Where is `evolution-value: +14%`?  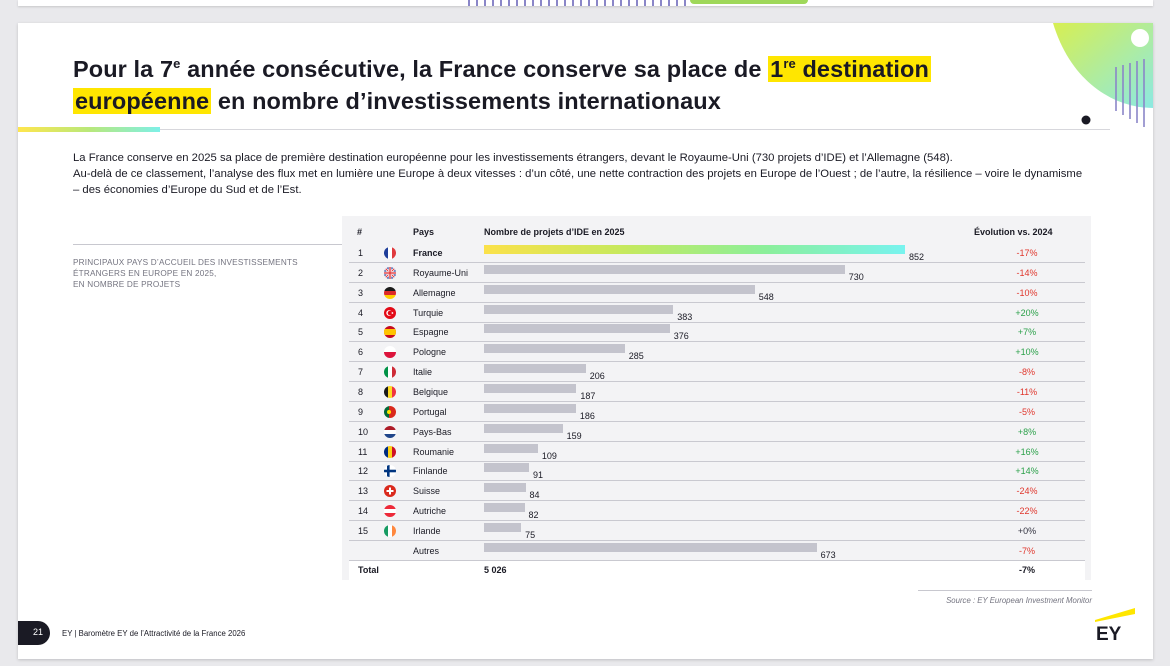 evolution-value: +14% is located at coordinates (1027, 471).